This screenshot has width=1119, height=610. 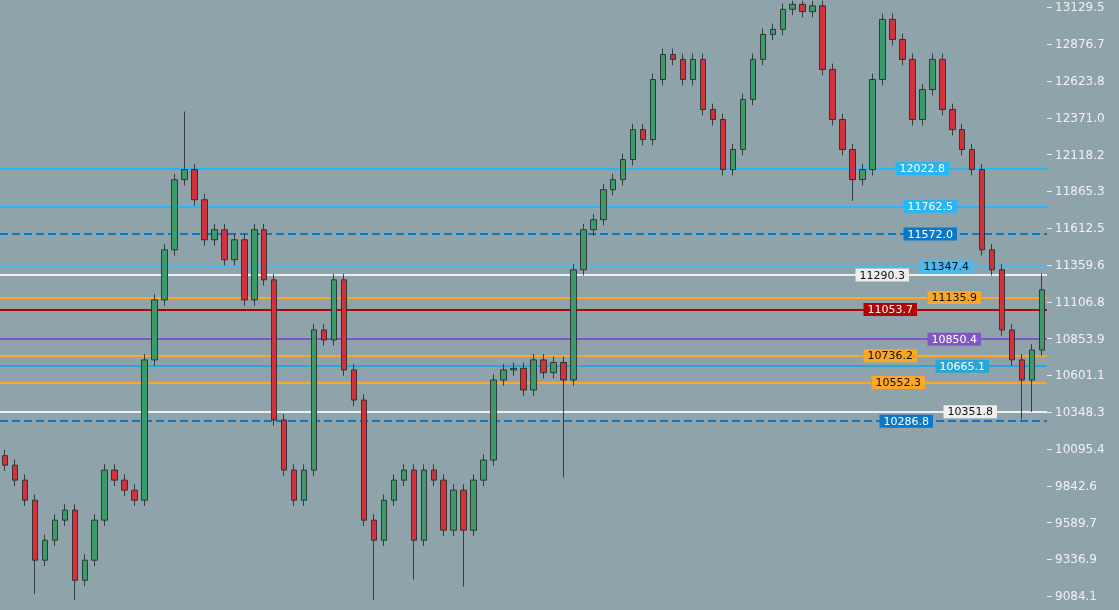 I want to click on y-tick-label: 11359.6, so click(x=1080, y=265).